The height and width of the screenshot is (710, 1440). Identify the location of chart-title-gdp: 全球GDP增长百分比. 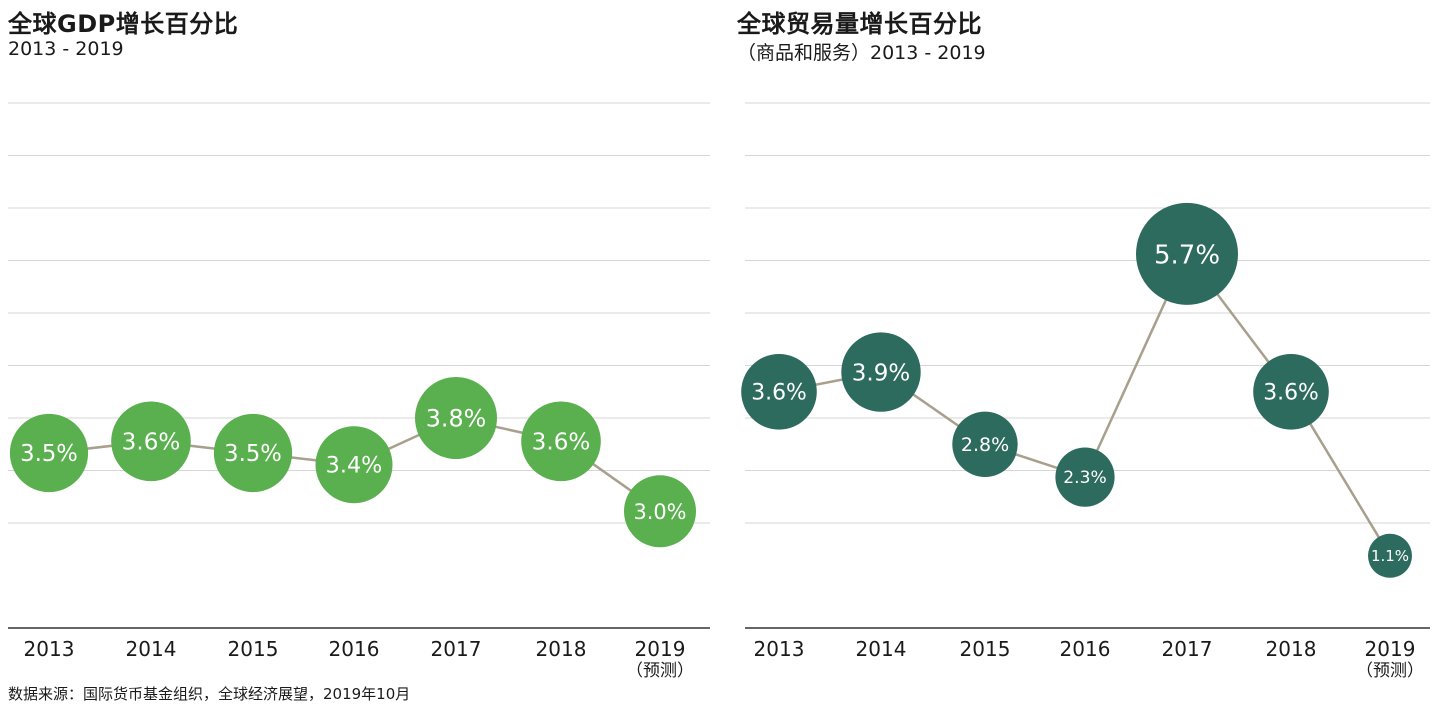
(123, 24).